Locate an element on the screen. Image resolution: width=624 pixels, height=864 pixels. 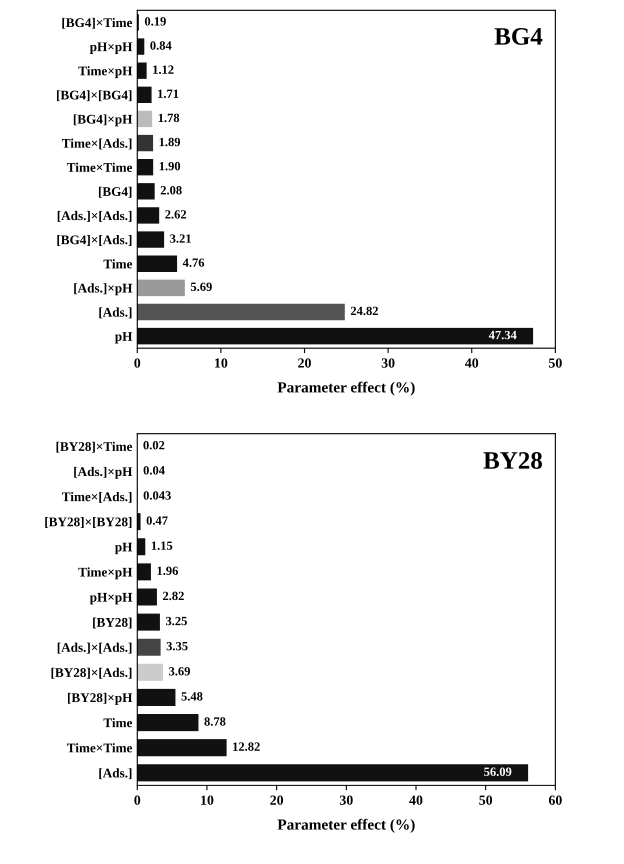
data-label: 1.89 is located at coordinates (170, 142).